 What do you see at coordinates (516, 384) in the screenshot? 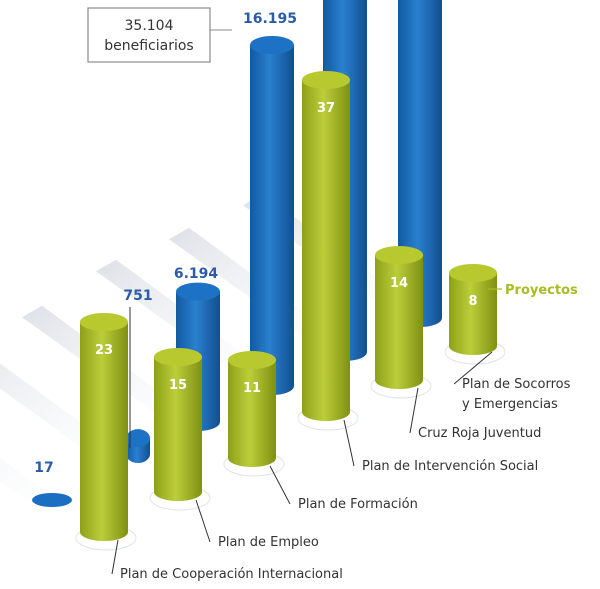
I see `category-label: Plan de Socorros` at bounding box center [516, 384].